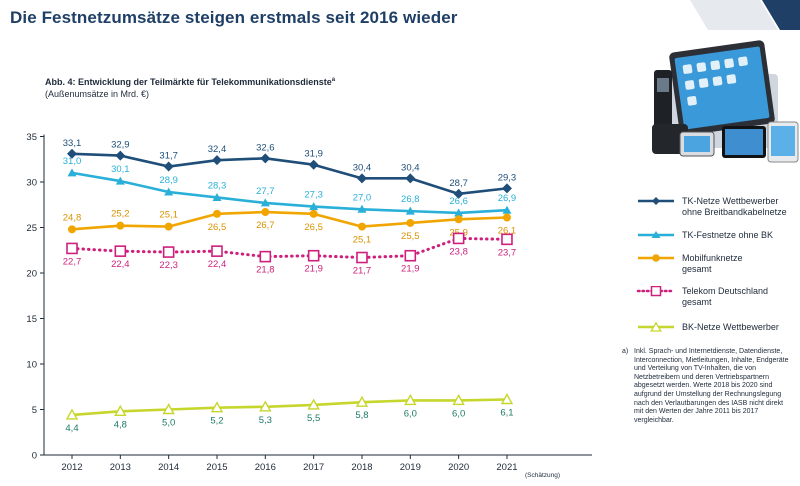 This screenshot has width=800, height=486. Describe the element at coordinates (362, 271) in the screenshot. I see `data-label: 21,7` at that location.